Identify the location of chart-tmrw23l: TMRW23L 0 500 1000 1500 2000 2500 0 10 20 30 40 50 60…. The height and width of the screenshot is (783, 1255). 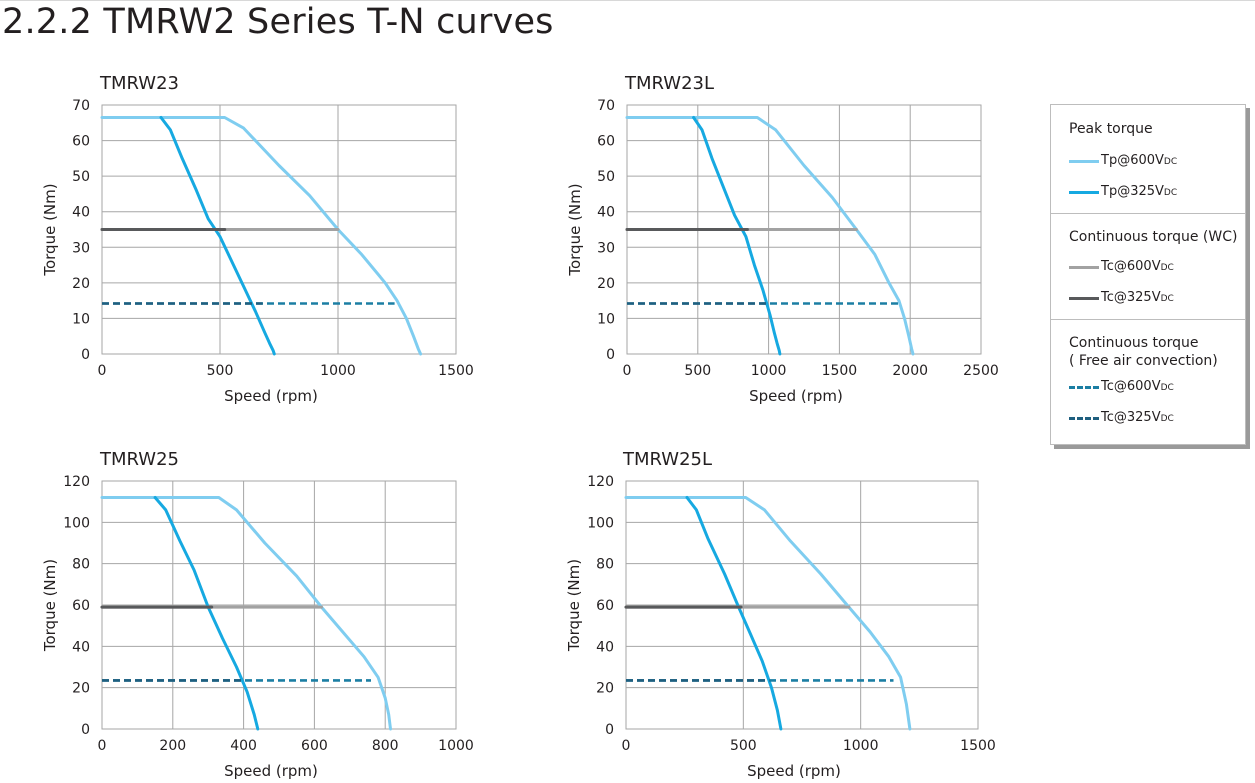
(782, 239).